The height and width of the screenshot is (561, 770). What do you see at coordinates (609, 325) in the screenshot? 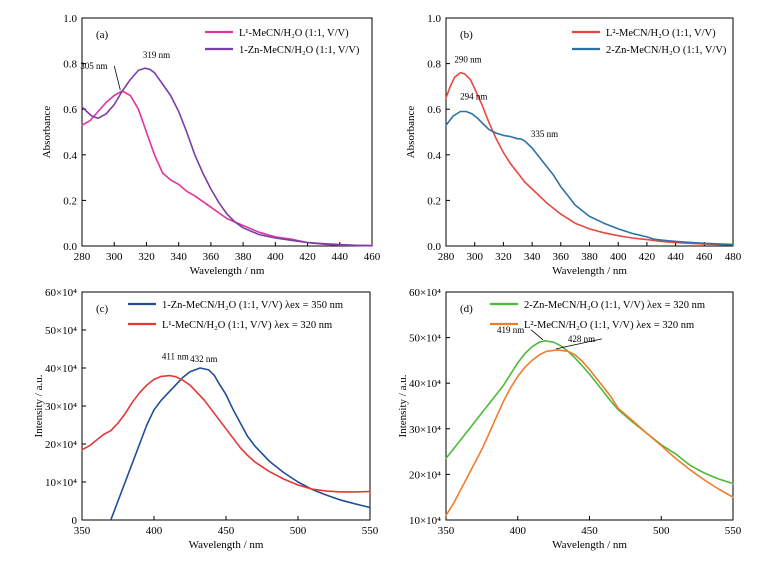
I see `legend-entry: L²-MeCN/H₂O (1:1, V/V) λex = 320 nm` at bounding box center [609, 325].